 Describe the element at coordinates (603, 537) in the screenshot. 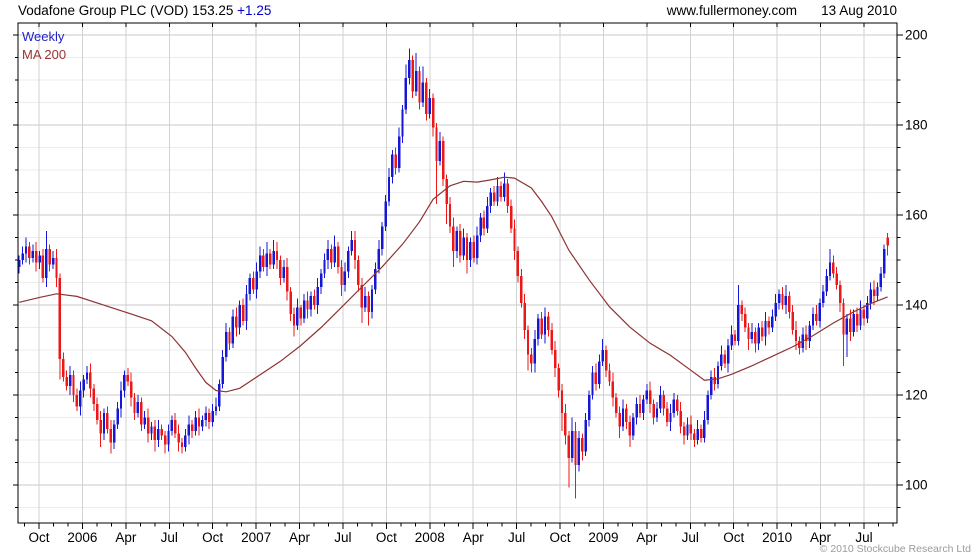

I see `x-axis-label: 2009` at that location.